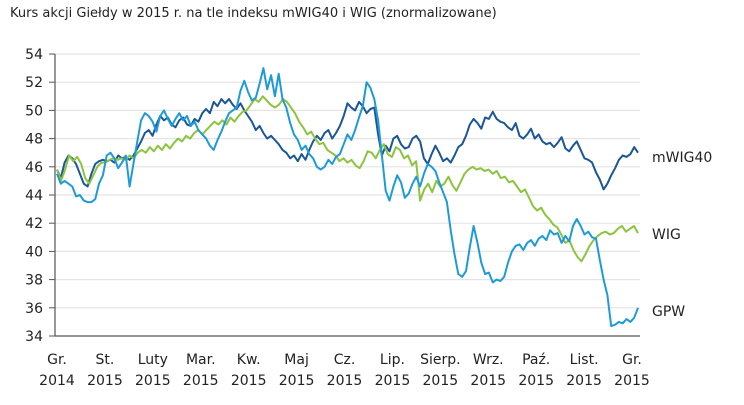  What do you see at coordinates (201, 360) in the screenshot?
I see `x-tick-month: Mar.` at bounding box center [201, 360].